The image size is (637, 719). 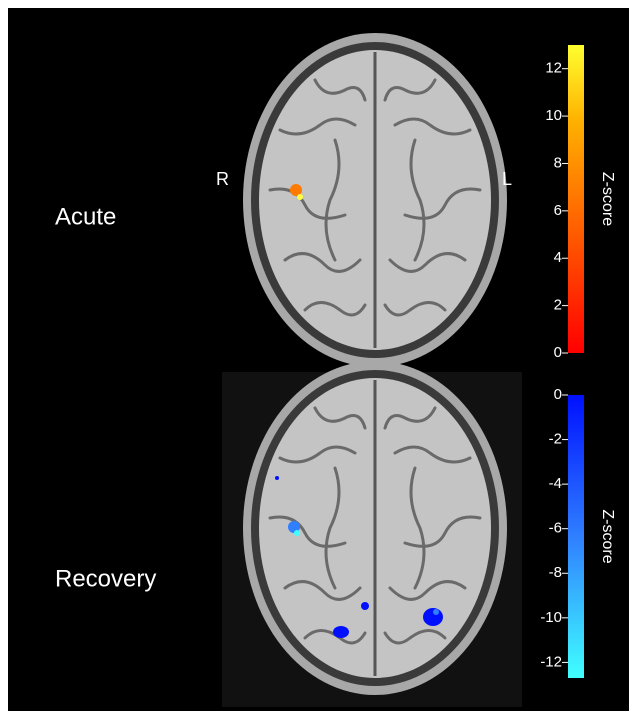 I want to click on panel-label: Recovery, so click(x=105, y=578).